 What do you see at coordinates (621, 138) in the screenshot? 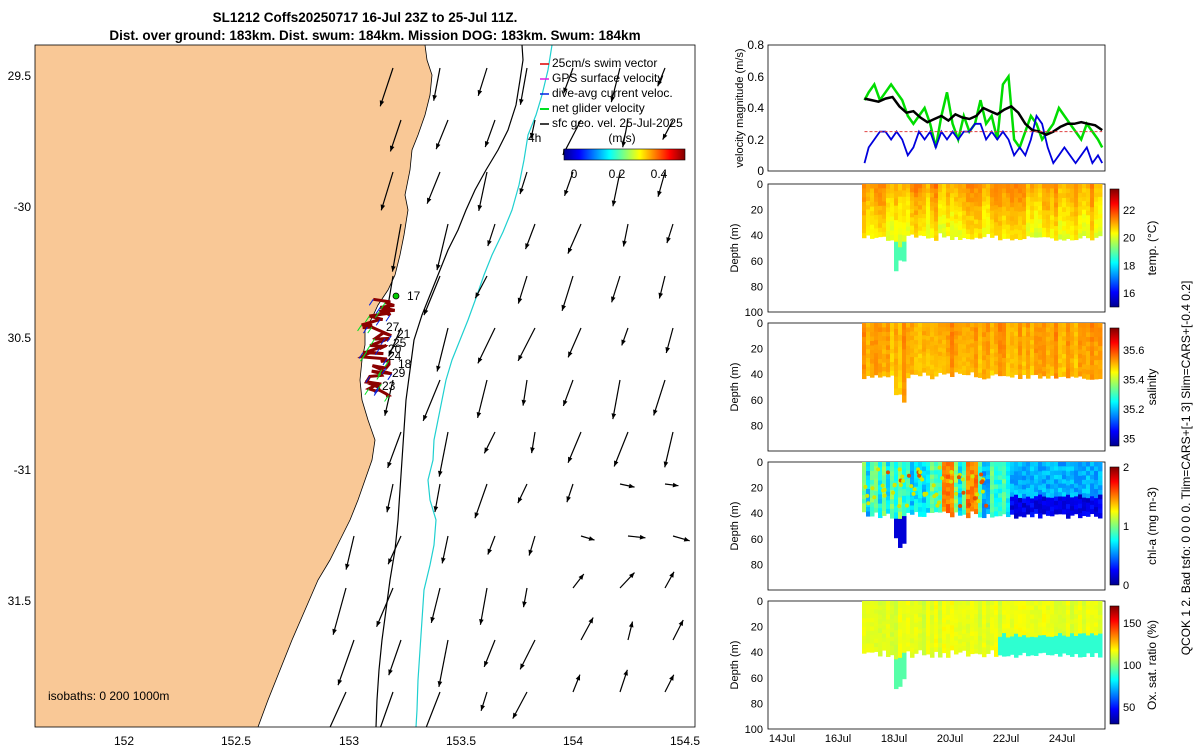
I see `colorbar-title: (m/s)` at bounding box center [621, 138].